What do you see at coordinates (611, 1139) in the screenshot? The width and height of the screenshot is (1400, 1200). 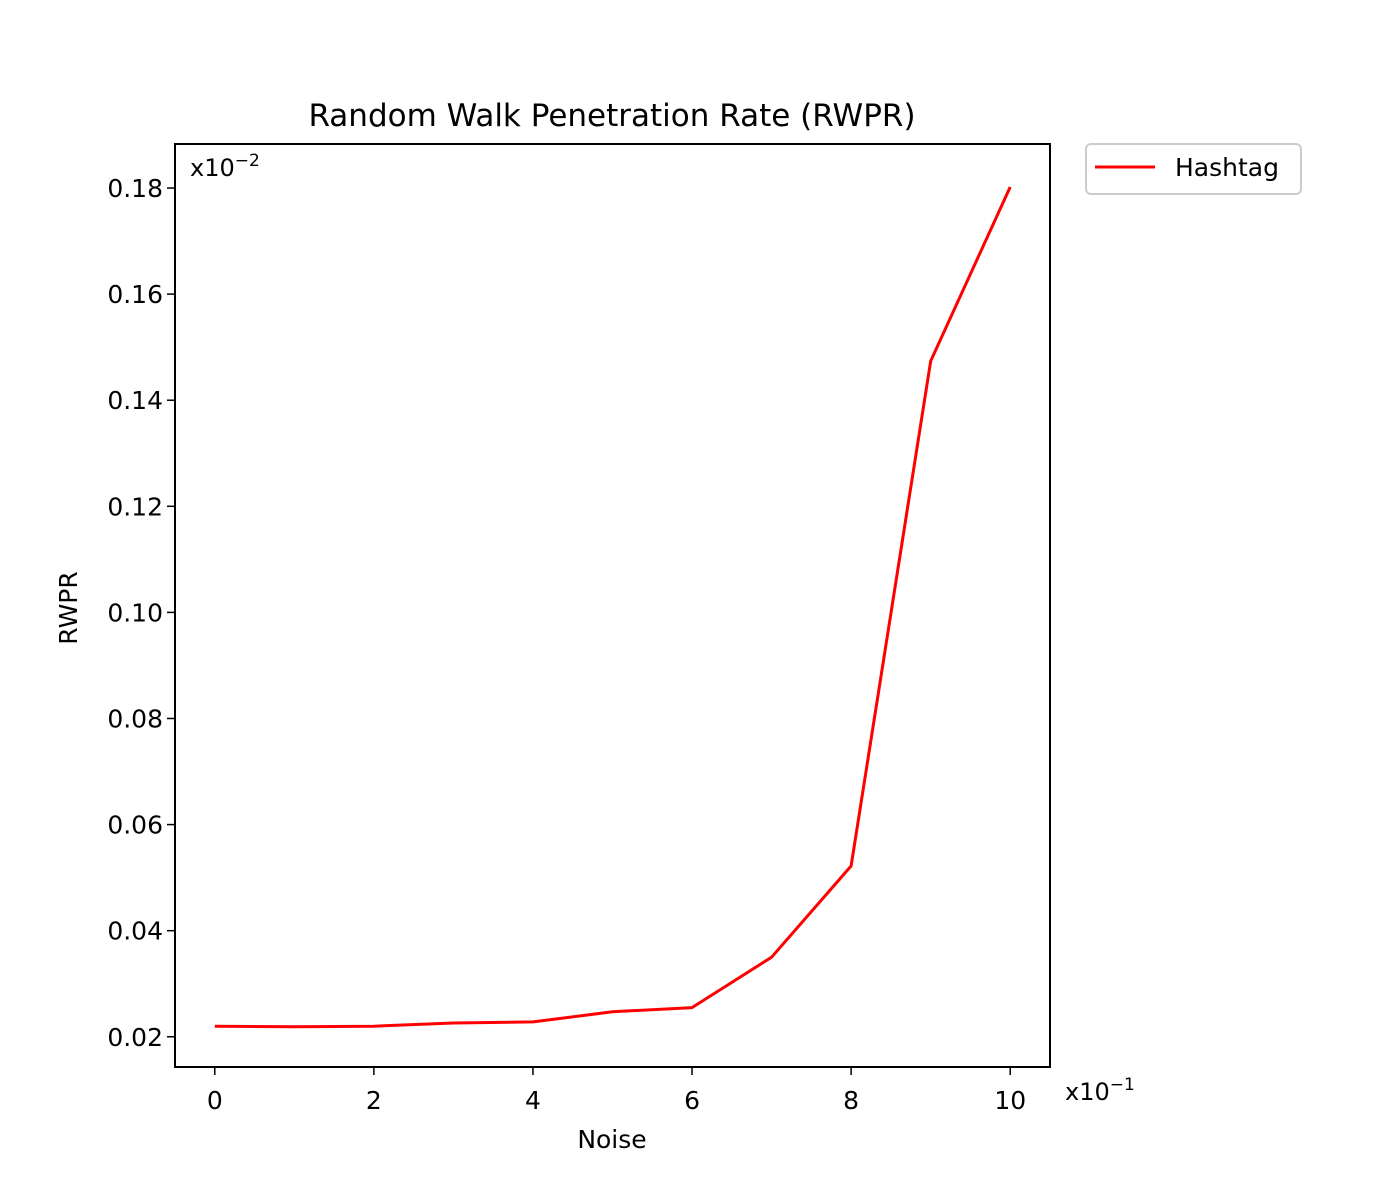 I see `x-axis-label: Noise` at bounding box center [611, 1139].